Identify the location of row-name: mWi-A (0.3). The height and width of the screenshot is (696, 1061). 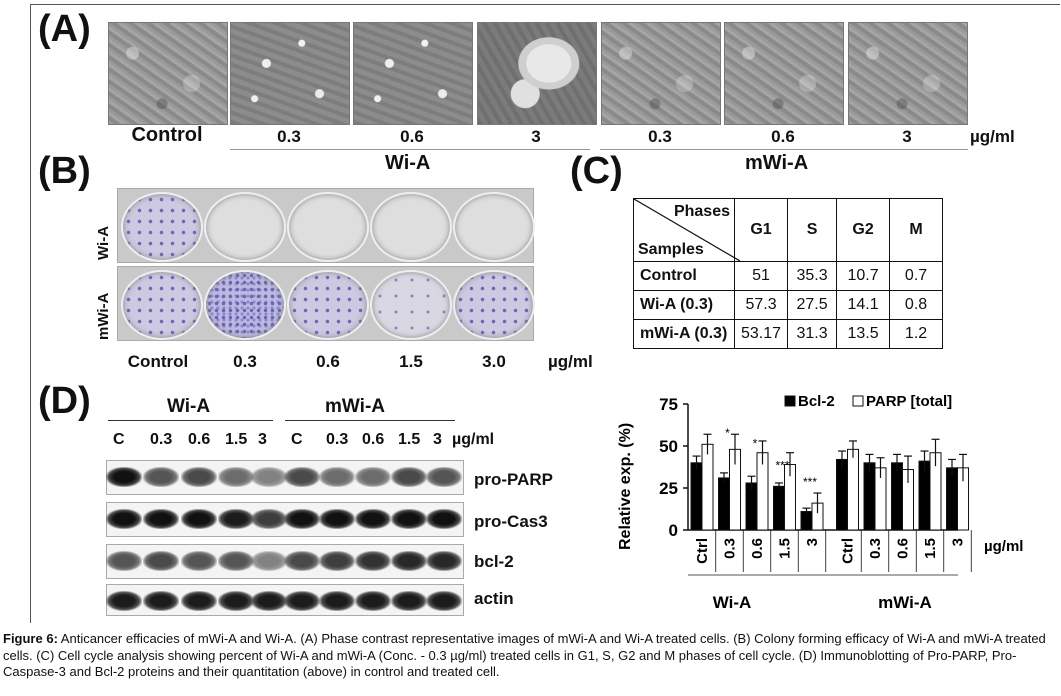
(684, 334).